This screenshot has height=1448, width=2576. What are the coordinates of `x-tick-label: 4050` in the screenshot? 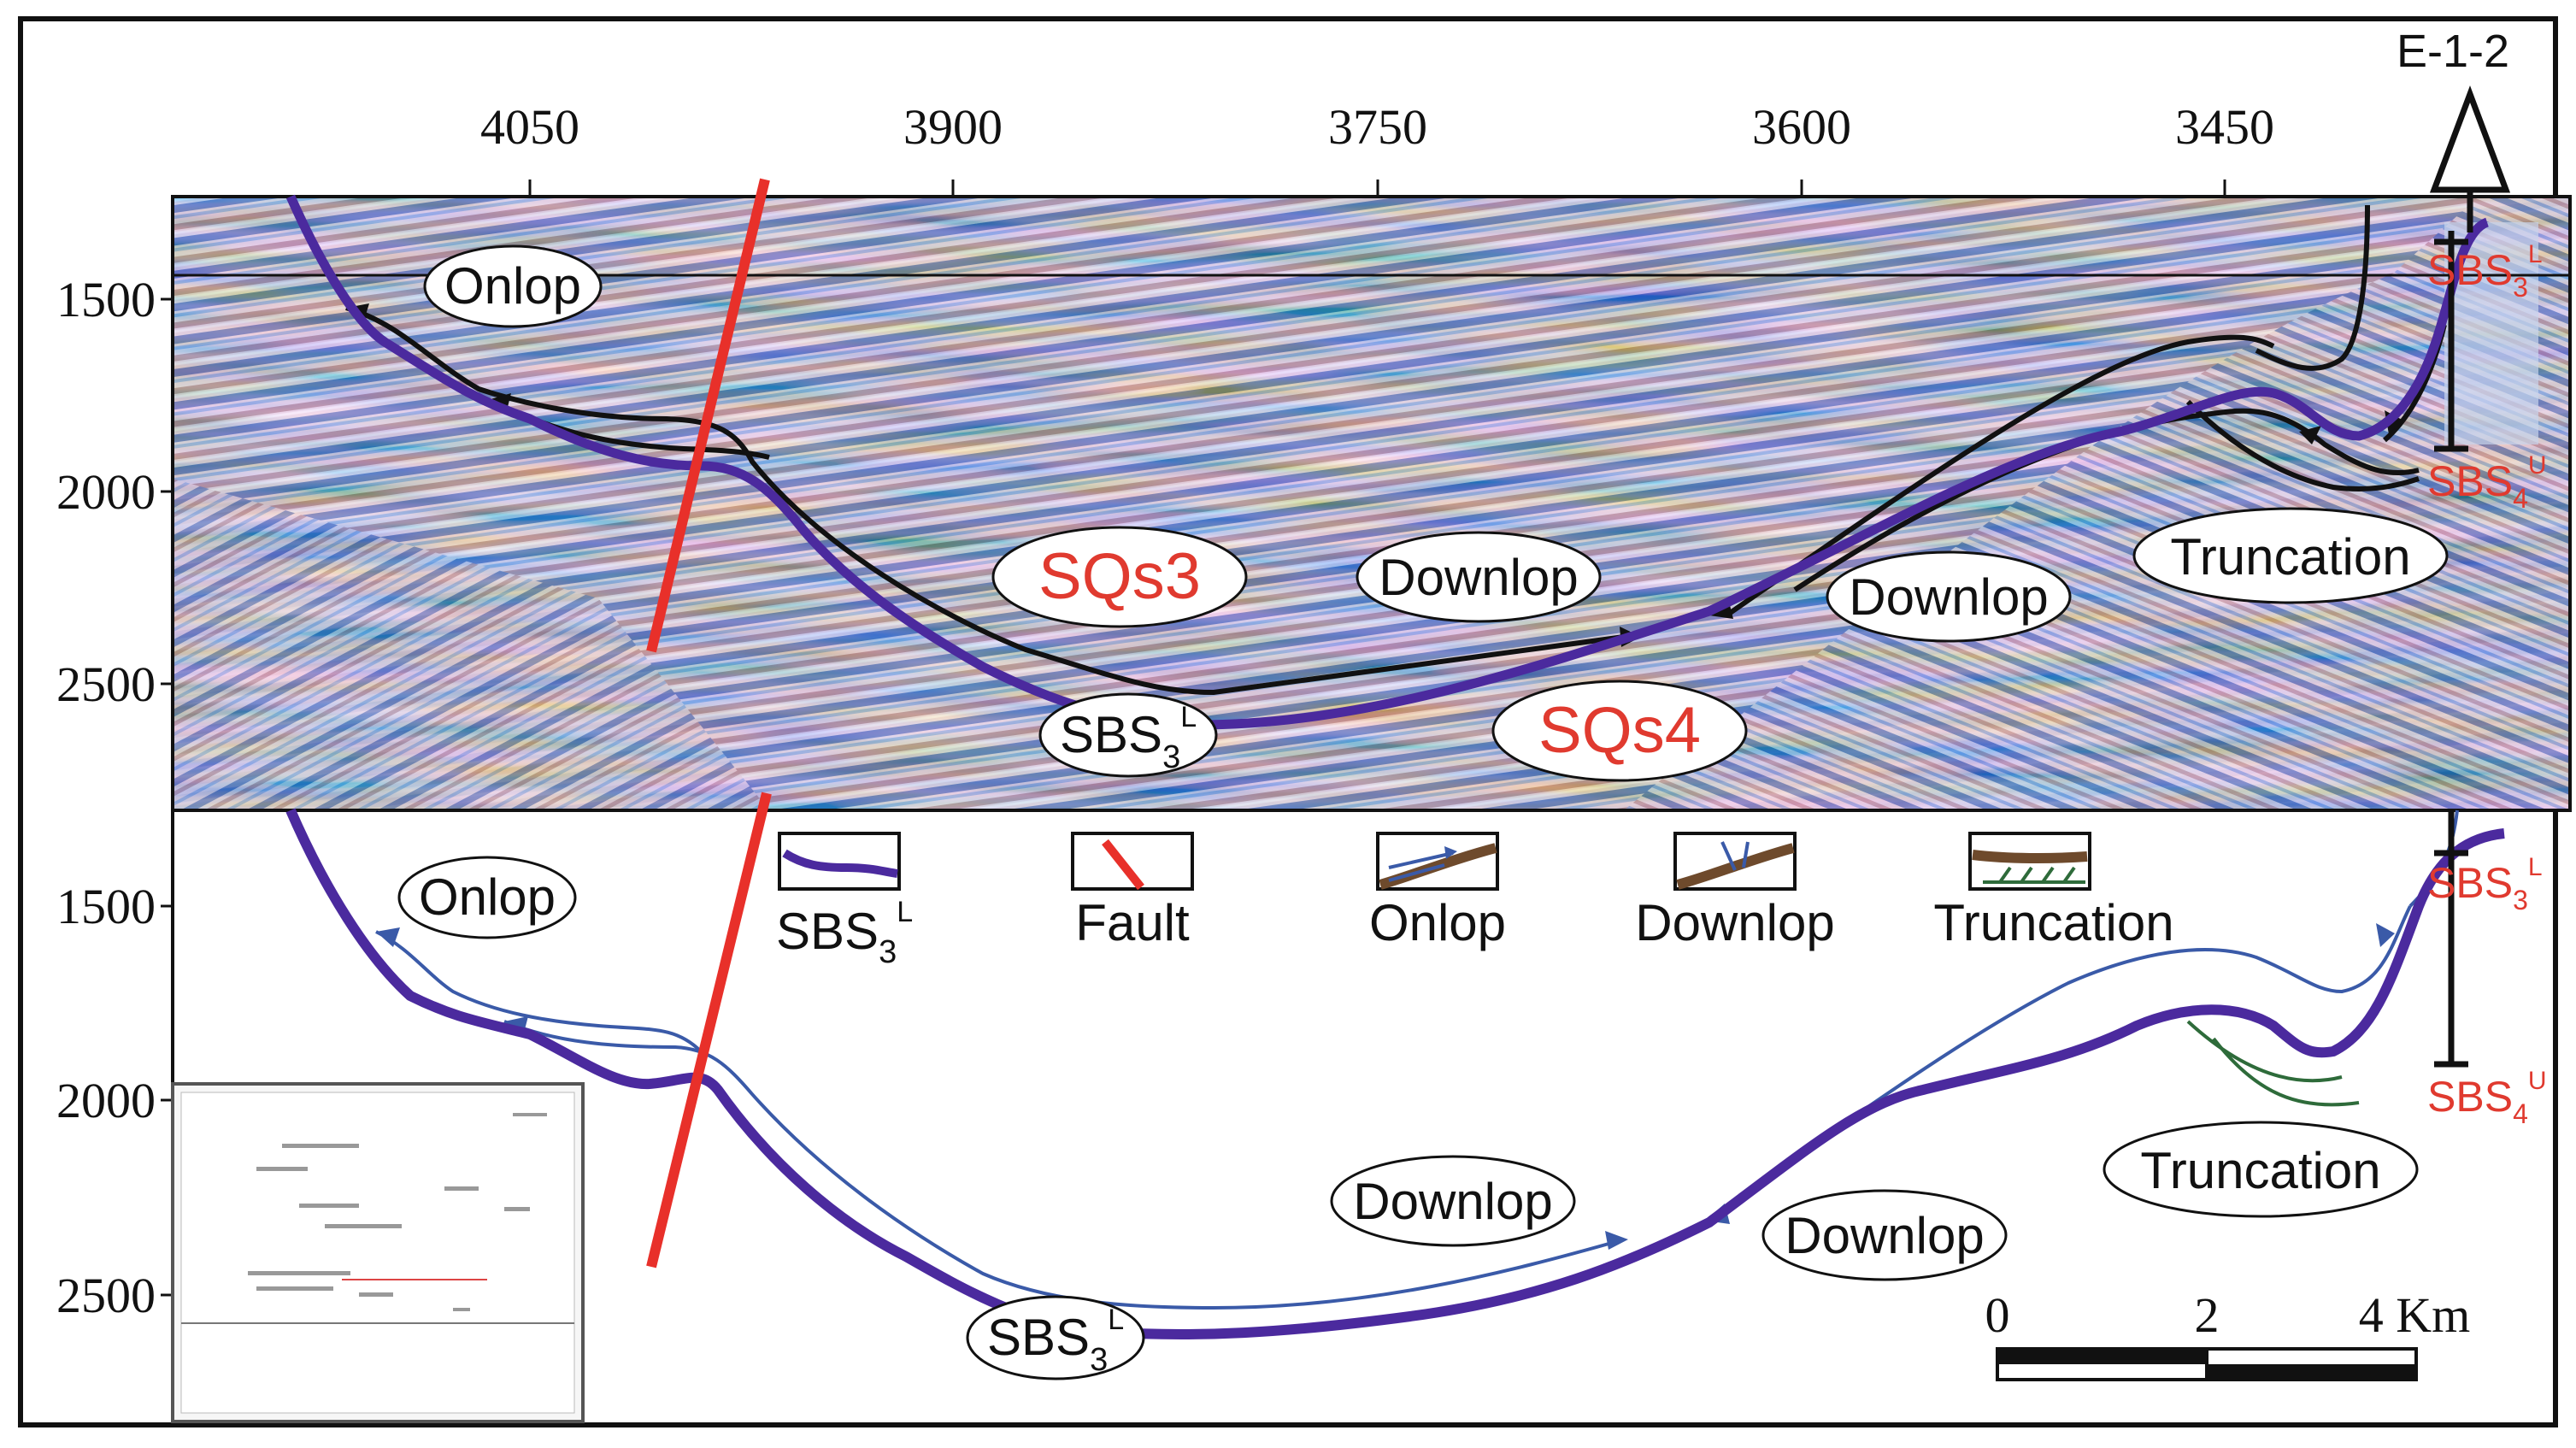 It's located at (529, 127).